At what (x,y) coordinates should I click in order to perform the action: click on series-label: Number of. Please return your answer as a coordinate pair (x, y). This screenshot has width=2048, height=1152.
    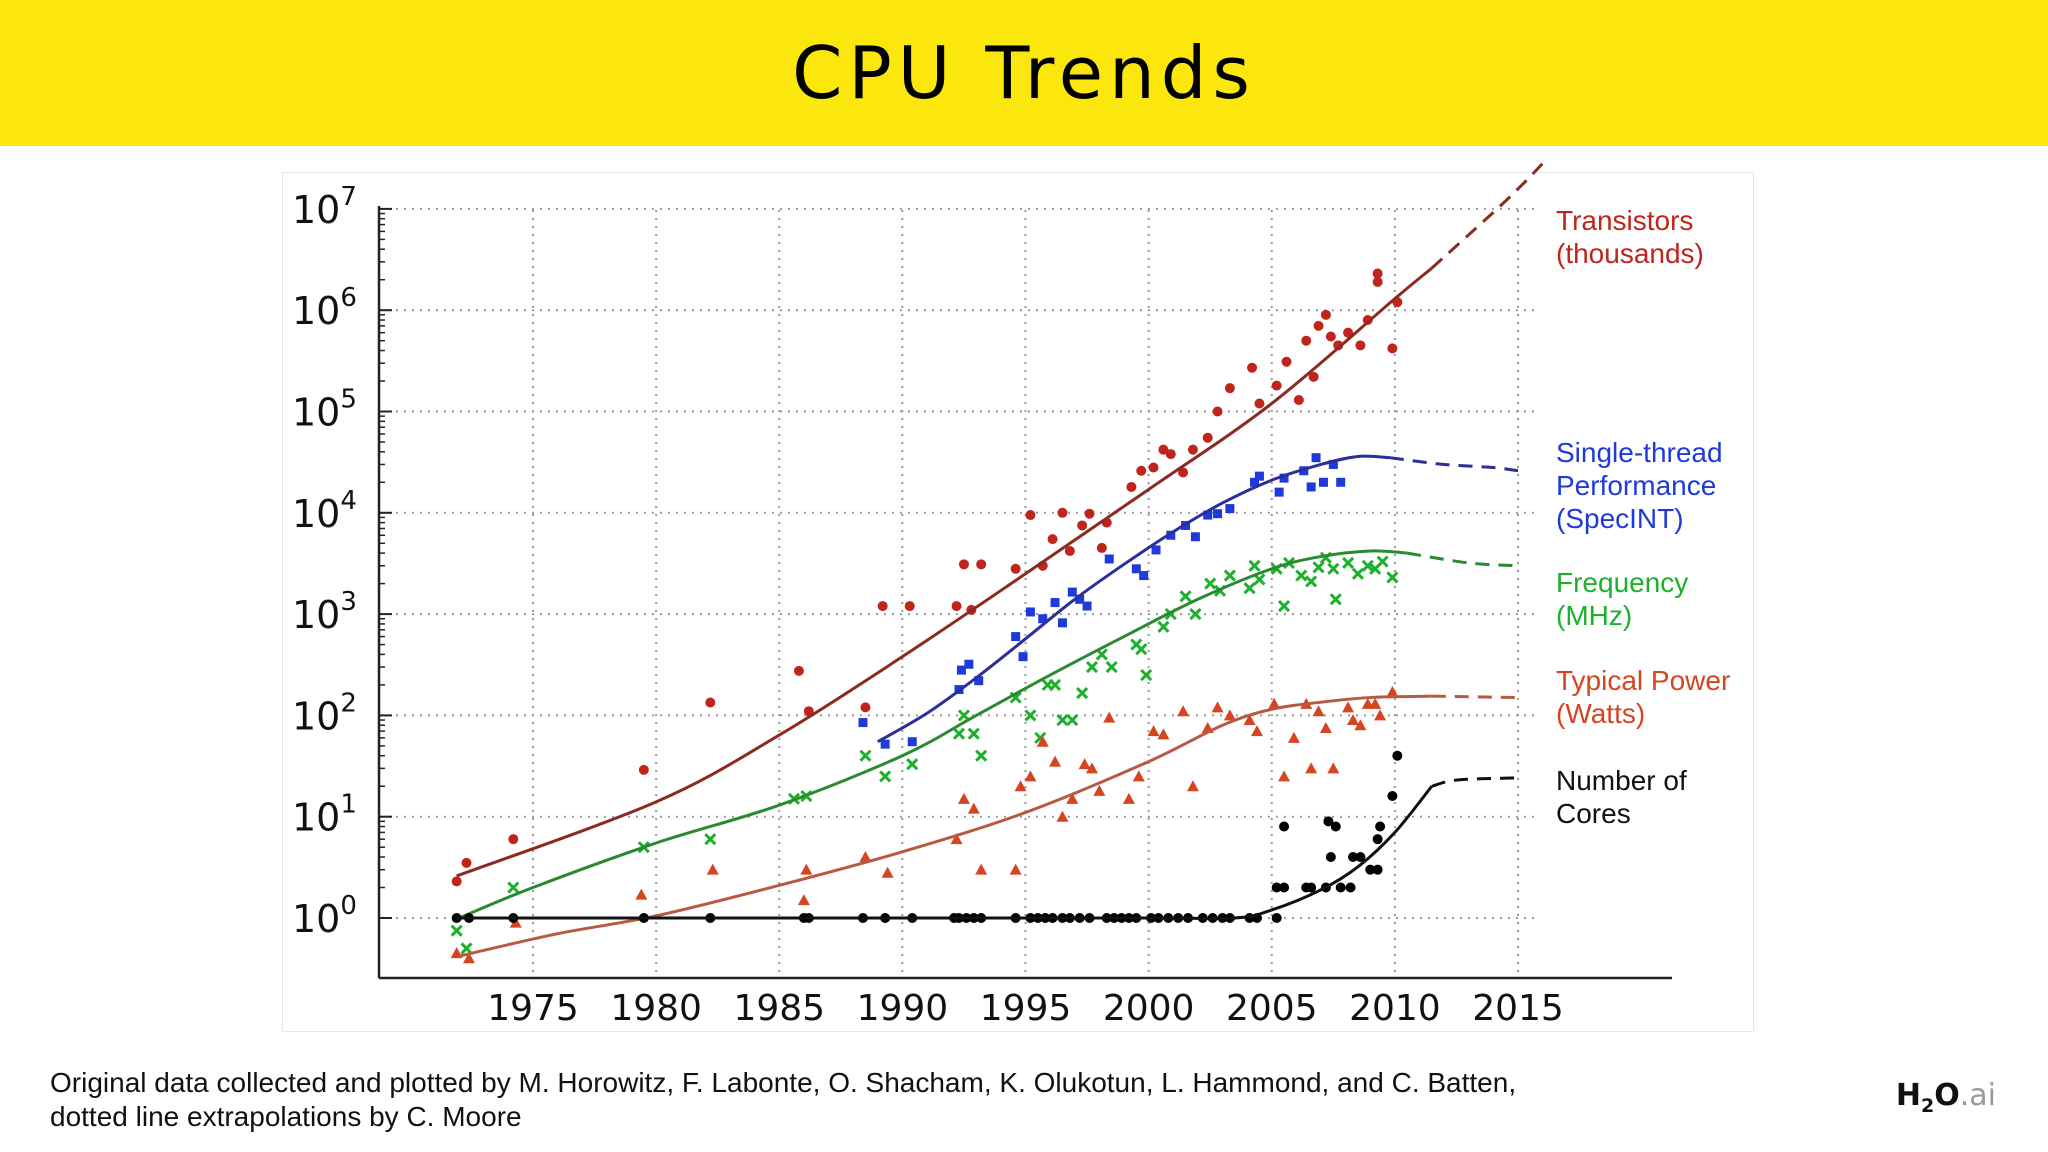
    Looking at the image, I should click on (1621, 780).